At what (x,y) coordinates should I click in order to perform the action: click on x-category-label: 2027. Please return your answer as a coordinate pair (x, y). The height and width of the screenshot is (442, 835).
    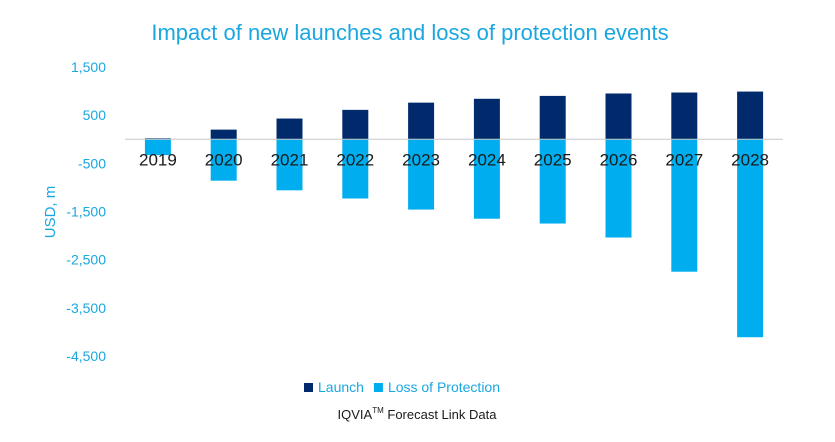
    Looking at the image, I should click on (684, 159).